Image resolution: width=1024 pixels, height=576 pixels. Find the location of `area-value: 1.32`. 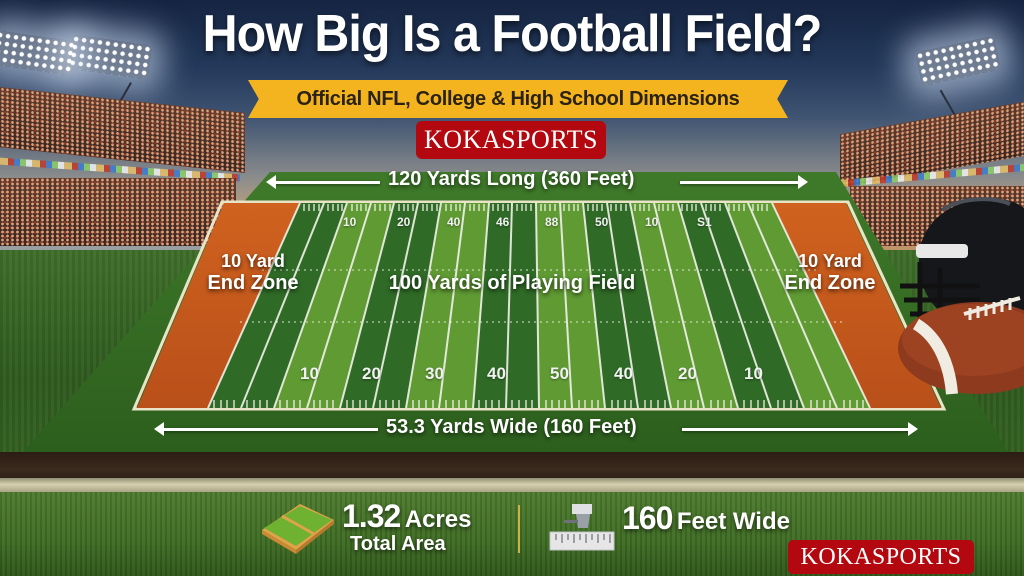

area-value: 1.32 is located at coordinates (371, 516).